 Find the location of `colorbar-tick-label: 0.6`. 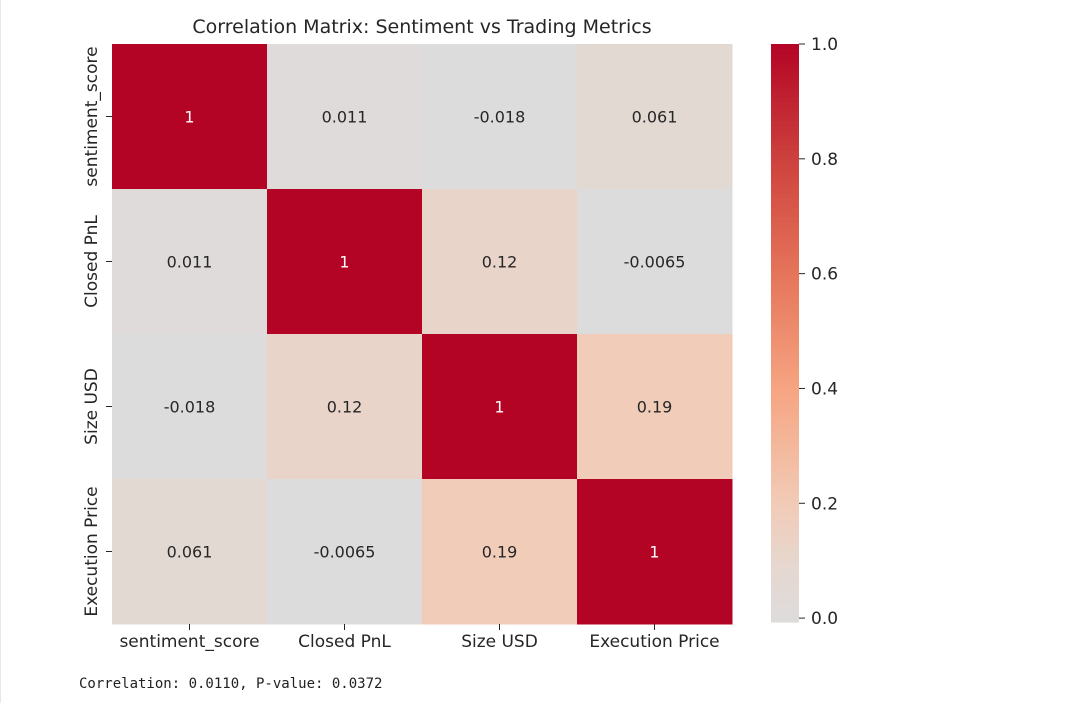

colorbar-tick-label: 0.6 is located at coordinates (824, 275).